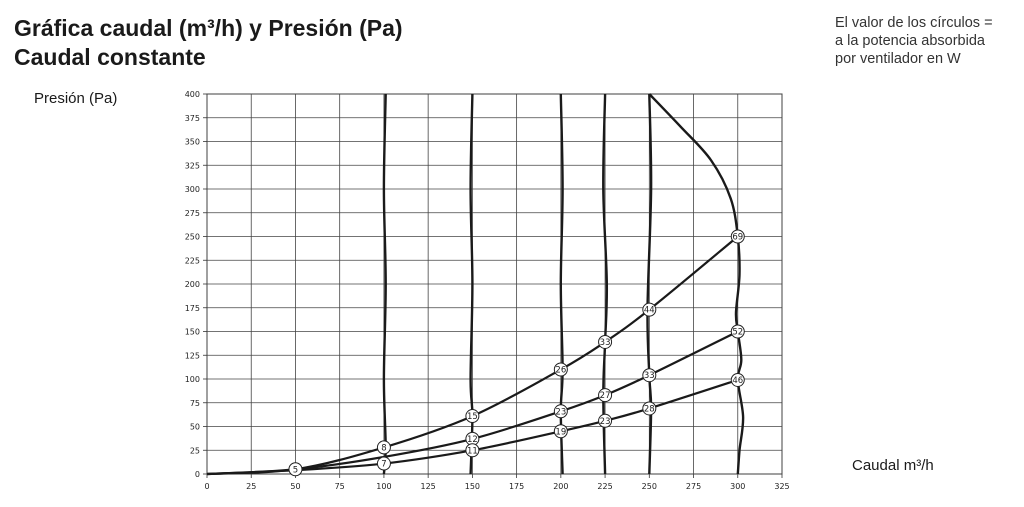 The image size is (1024, 507). Describe the element at coordinates (192, 94) in the screenshot. I see `y-tick-label: 400` at that location.